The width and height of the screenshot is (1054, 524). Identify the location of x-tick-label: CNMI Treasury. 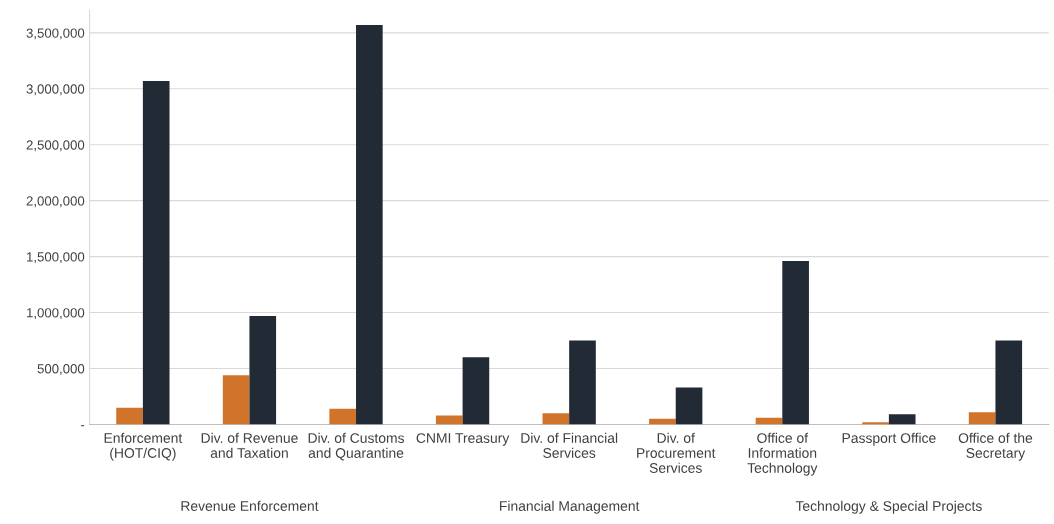
(463, 439).